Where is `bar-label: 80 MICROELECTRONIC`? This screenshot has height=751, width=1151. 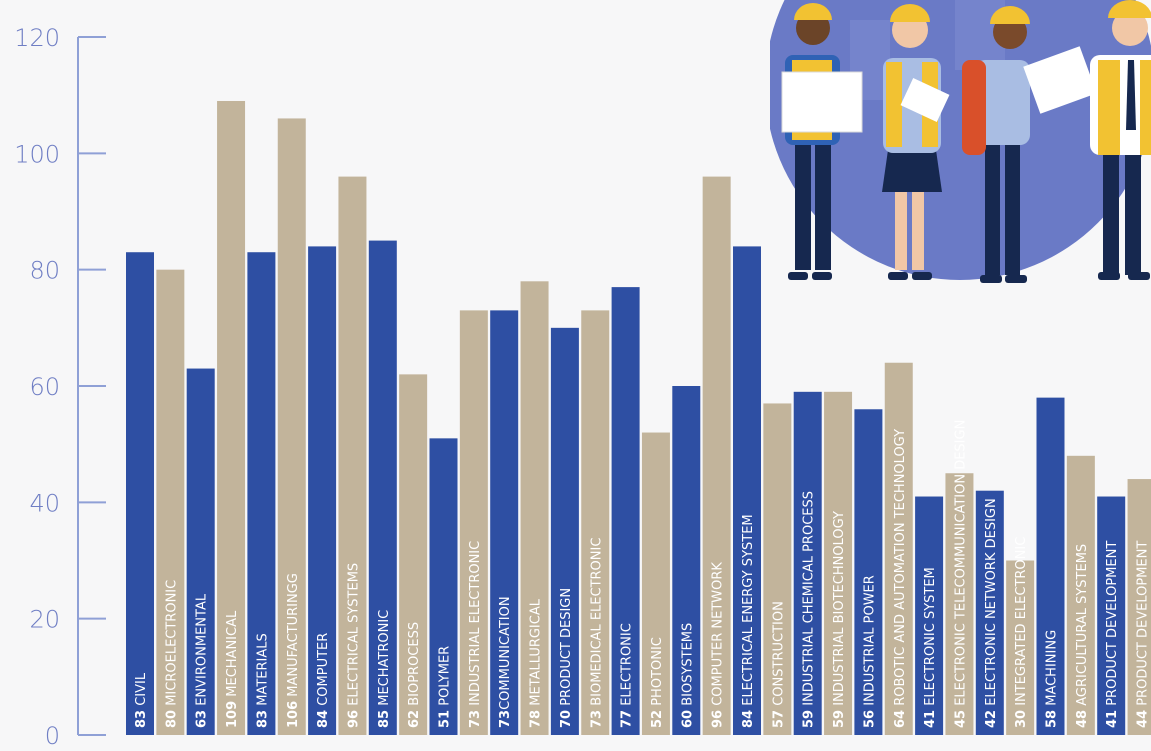
bar-label: 80 MICROELECTRONIC is located at coordinates (171, 654).